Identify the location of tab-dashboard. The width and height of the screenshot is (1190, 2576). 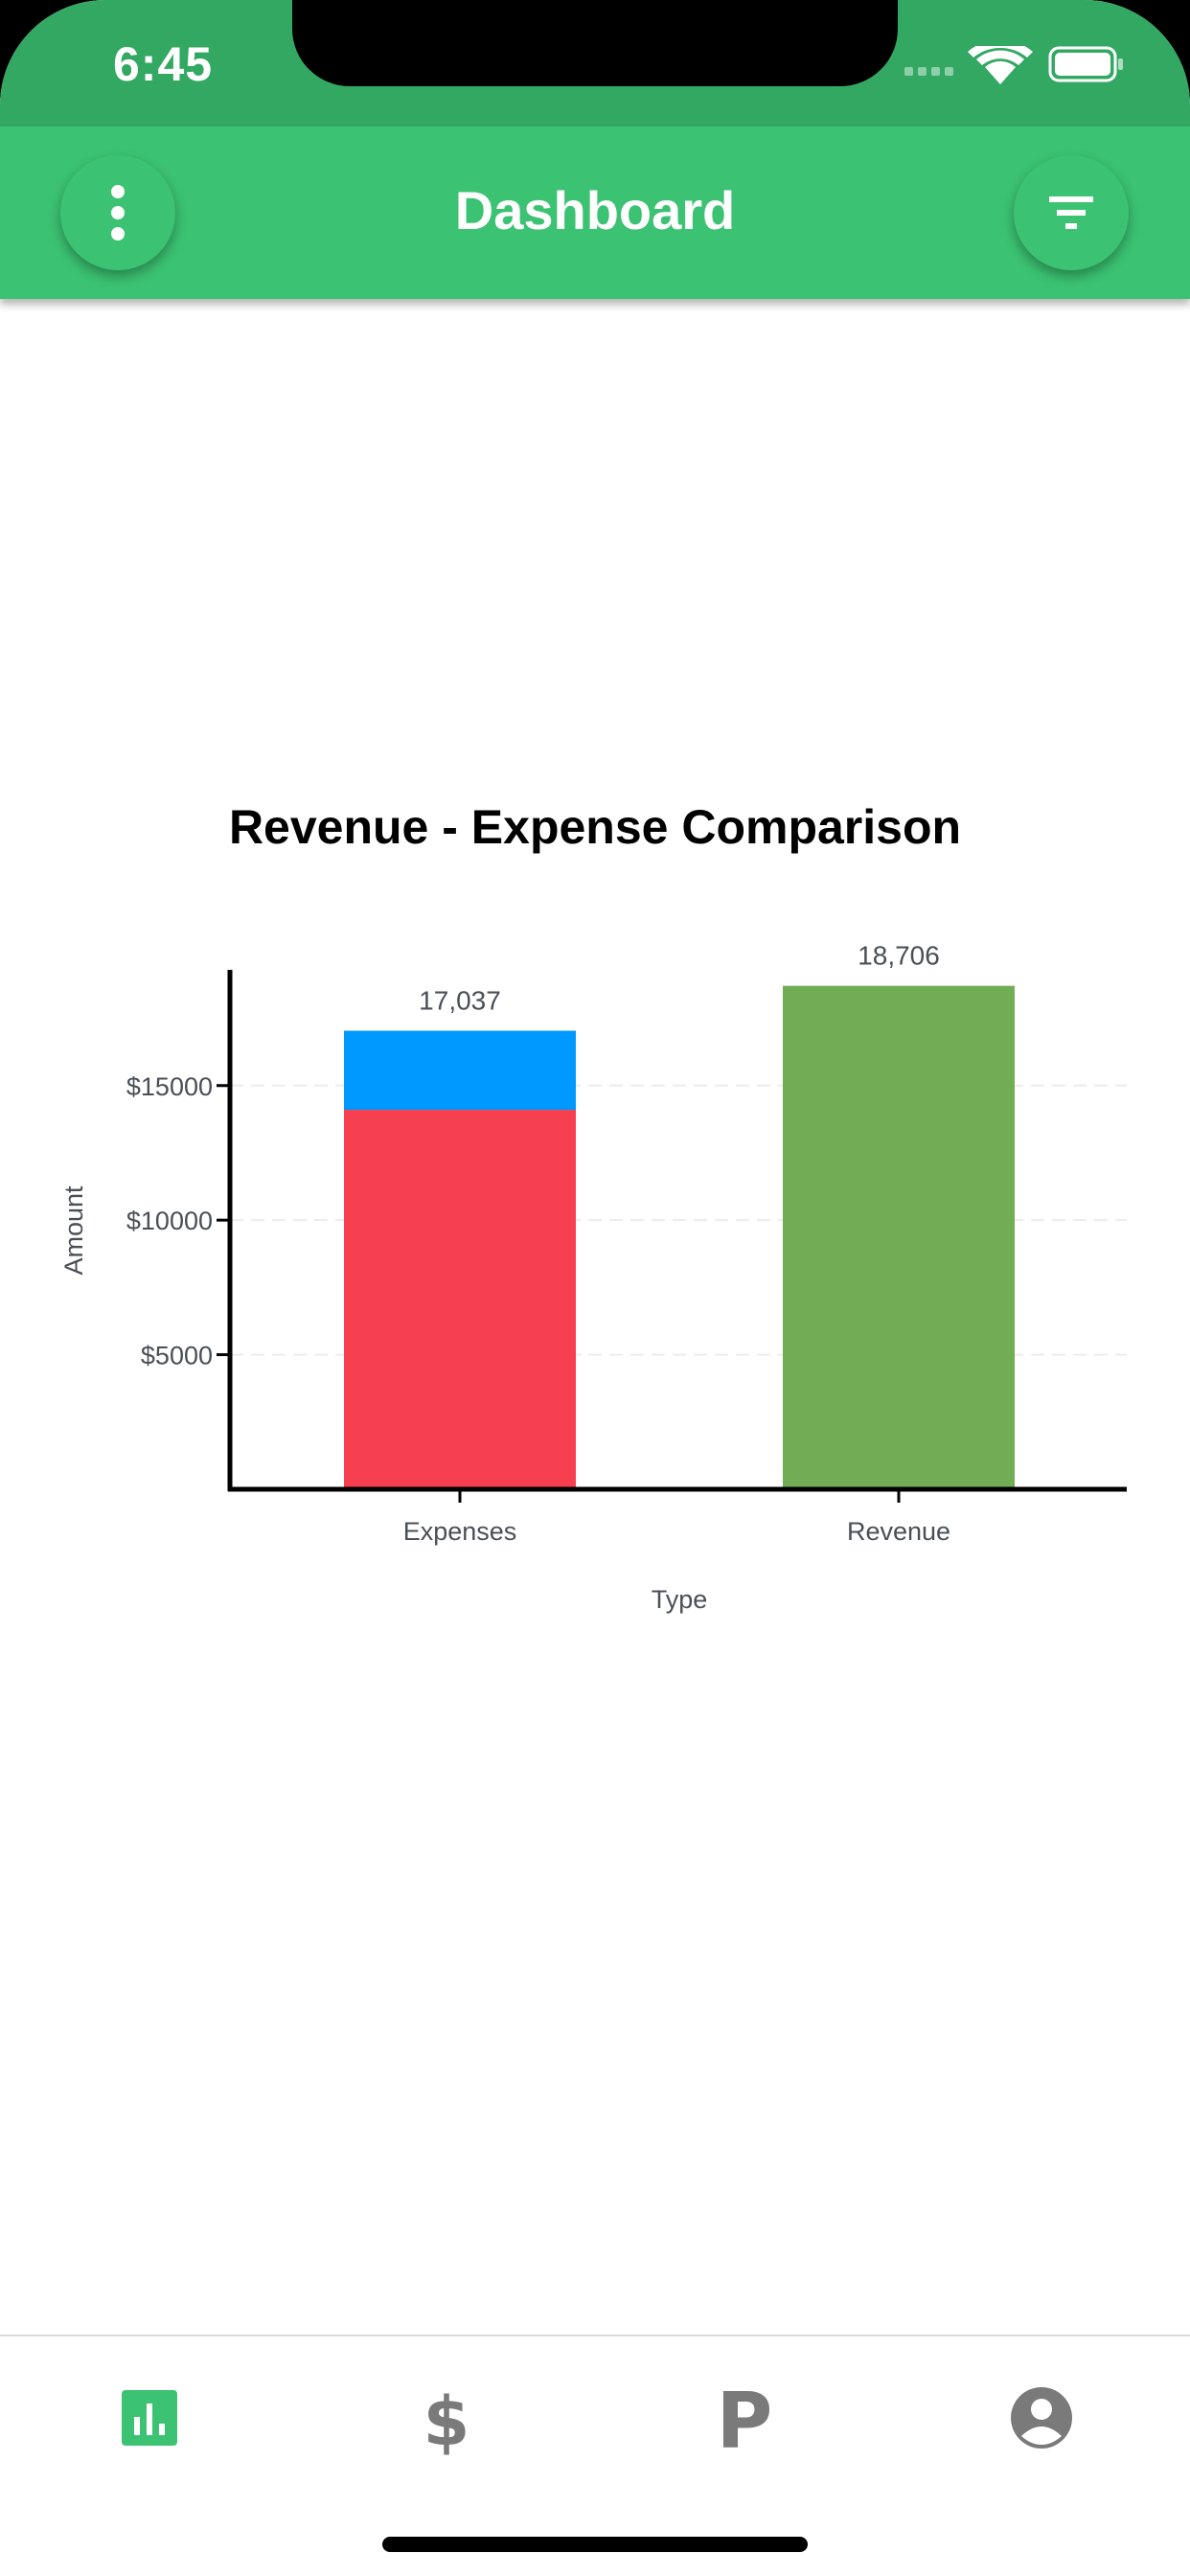
(150, 2418).